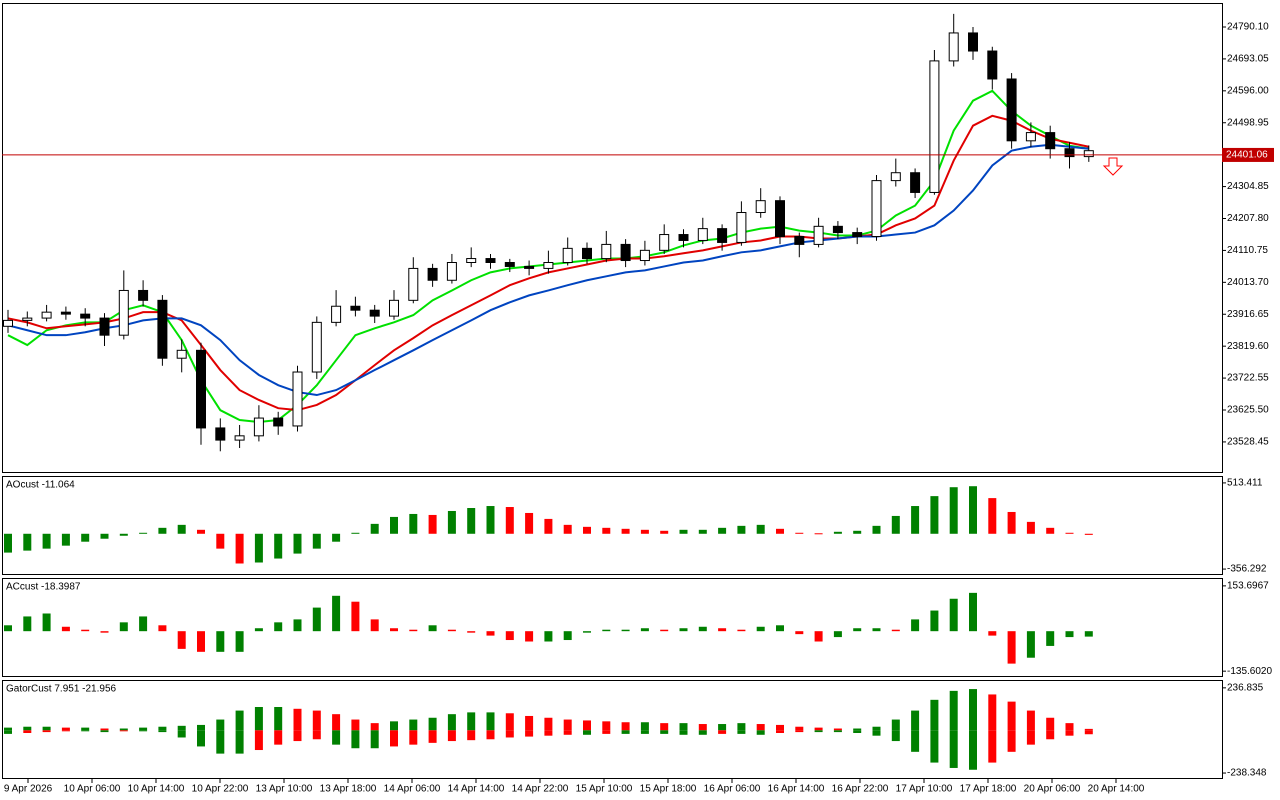 This screenshot has width=1280, height=800. I want to click on x-tick-label: 14 Apr 06:00, so click(412, 789).